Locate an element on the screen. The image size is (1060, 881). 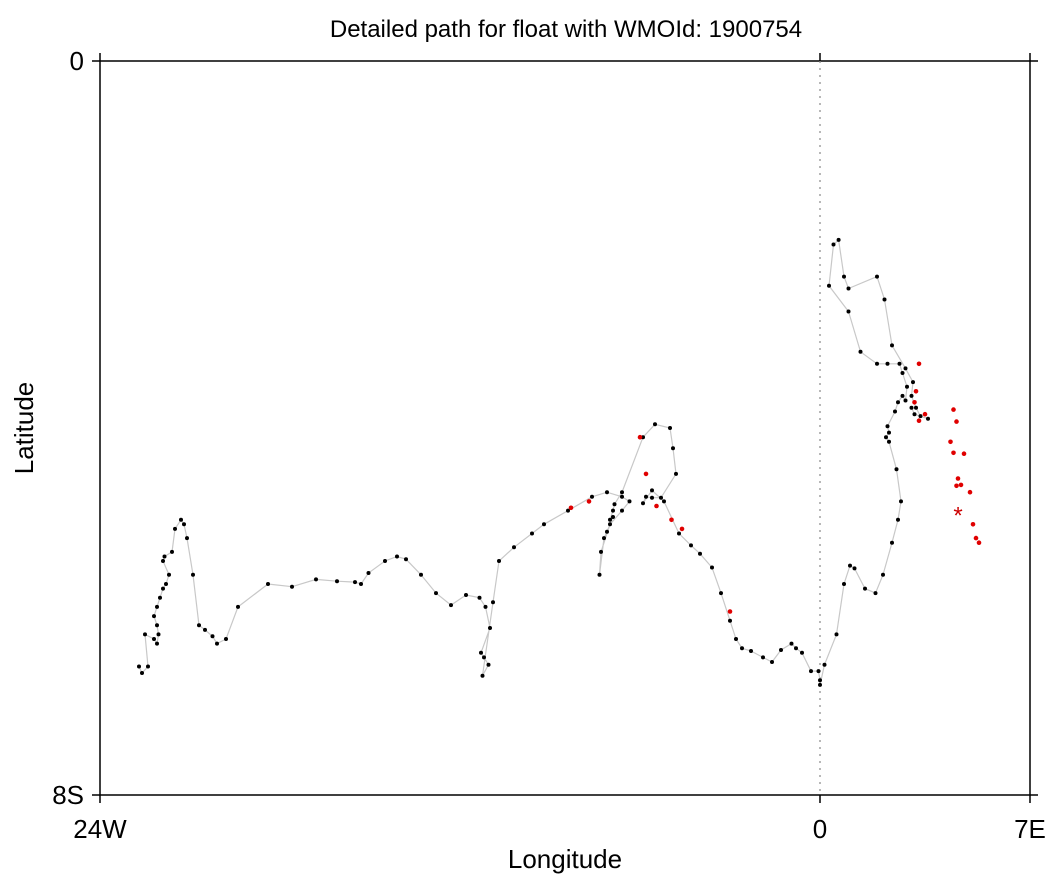
x-tick-label: 0 is located at coordinates (820, 829).